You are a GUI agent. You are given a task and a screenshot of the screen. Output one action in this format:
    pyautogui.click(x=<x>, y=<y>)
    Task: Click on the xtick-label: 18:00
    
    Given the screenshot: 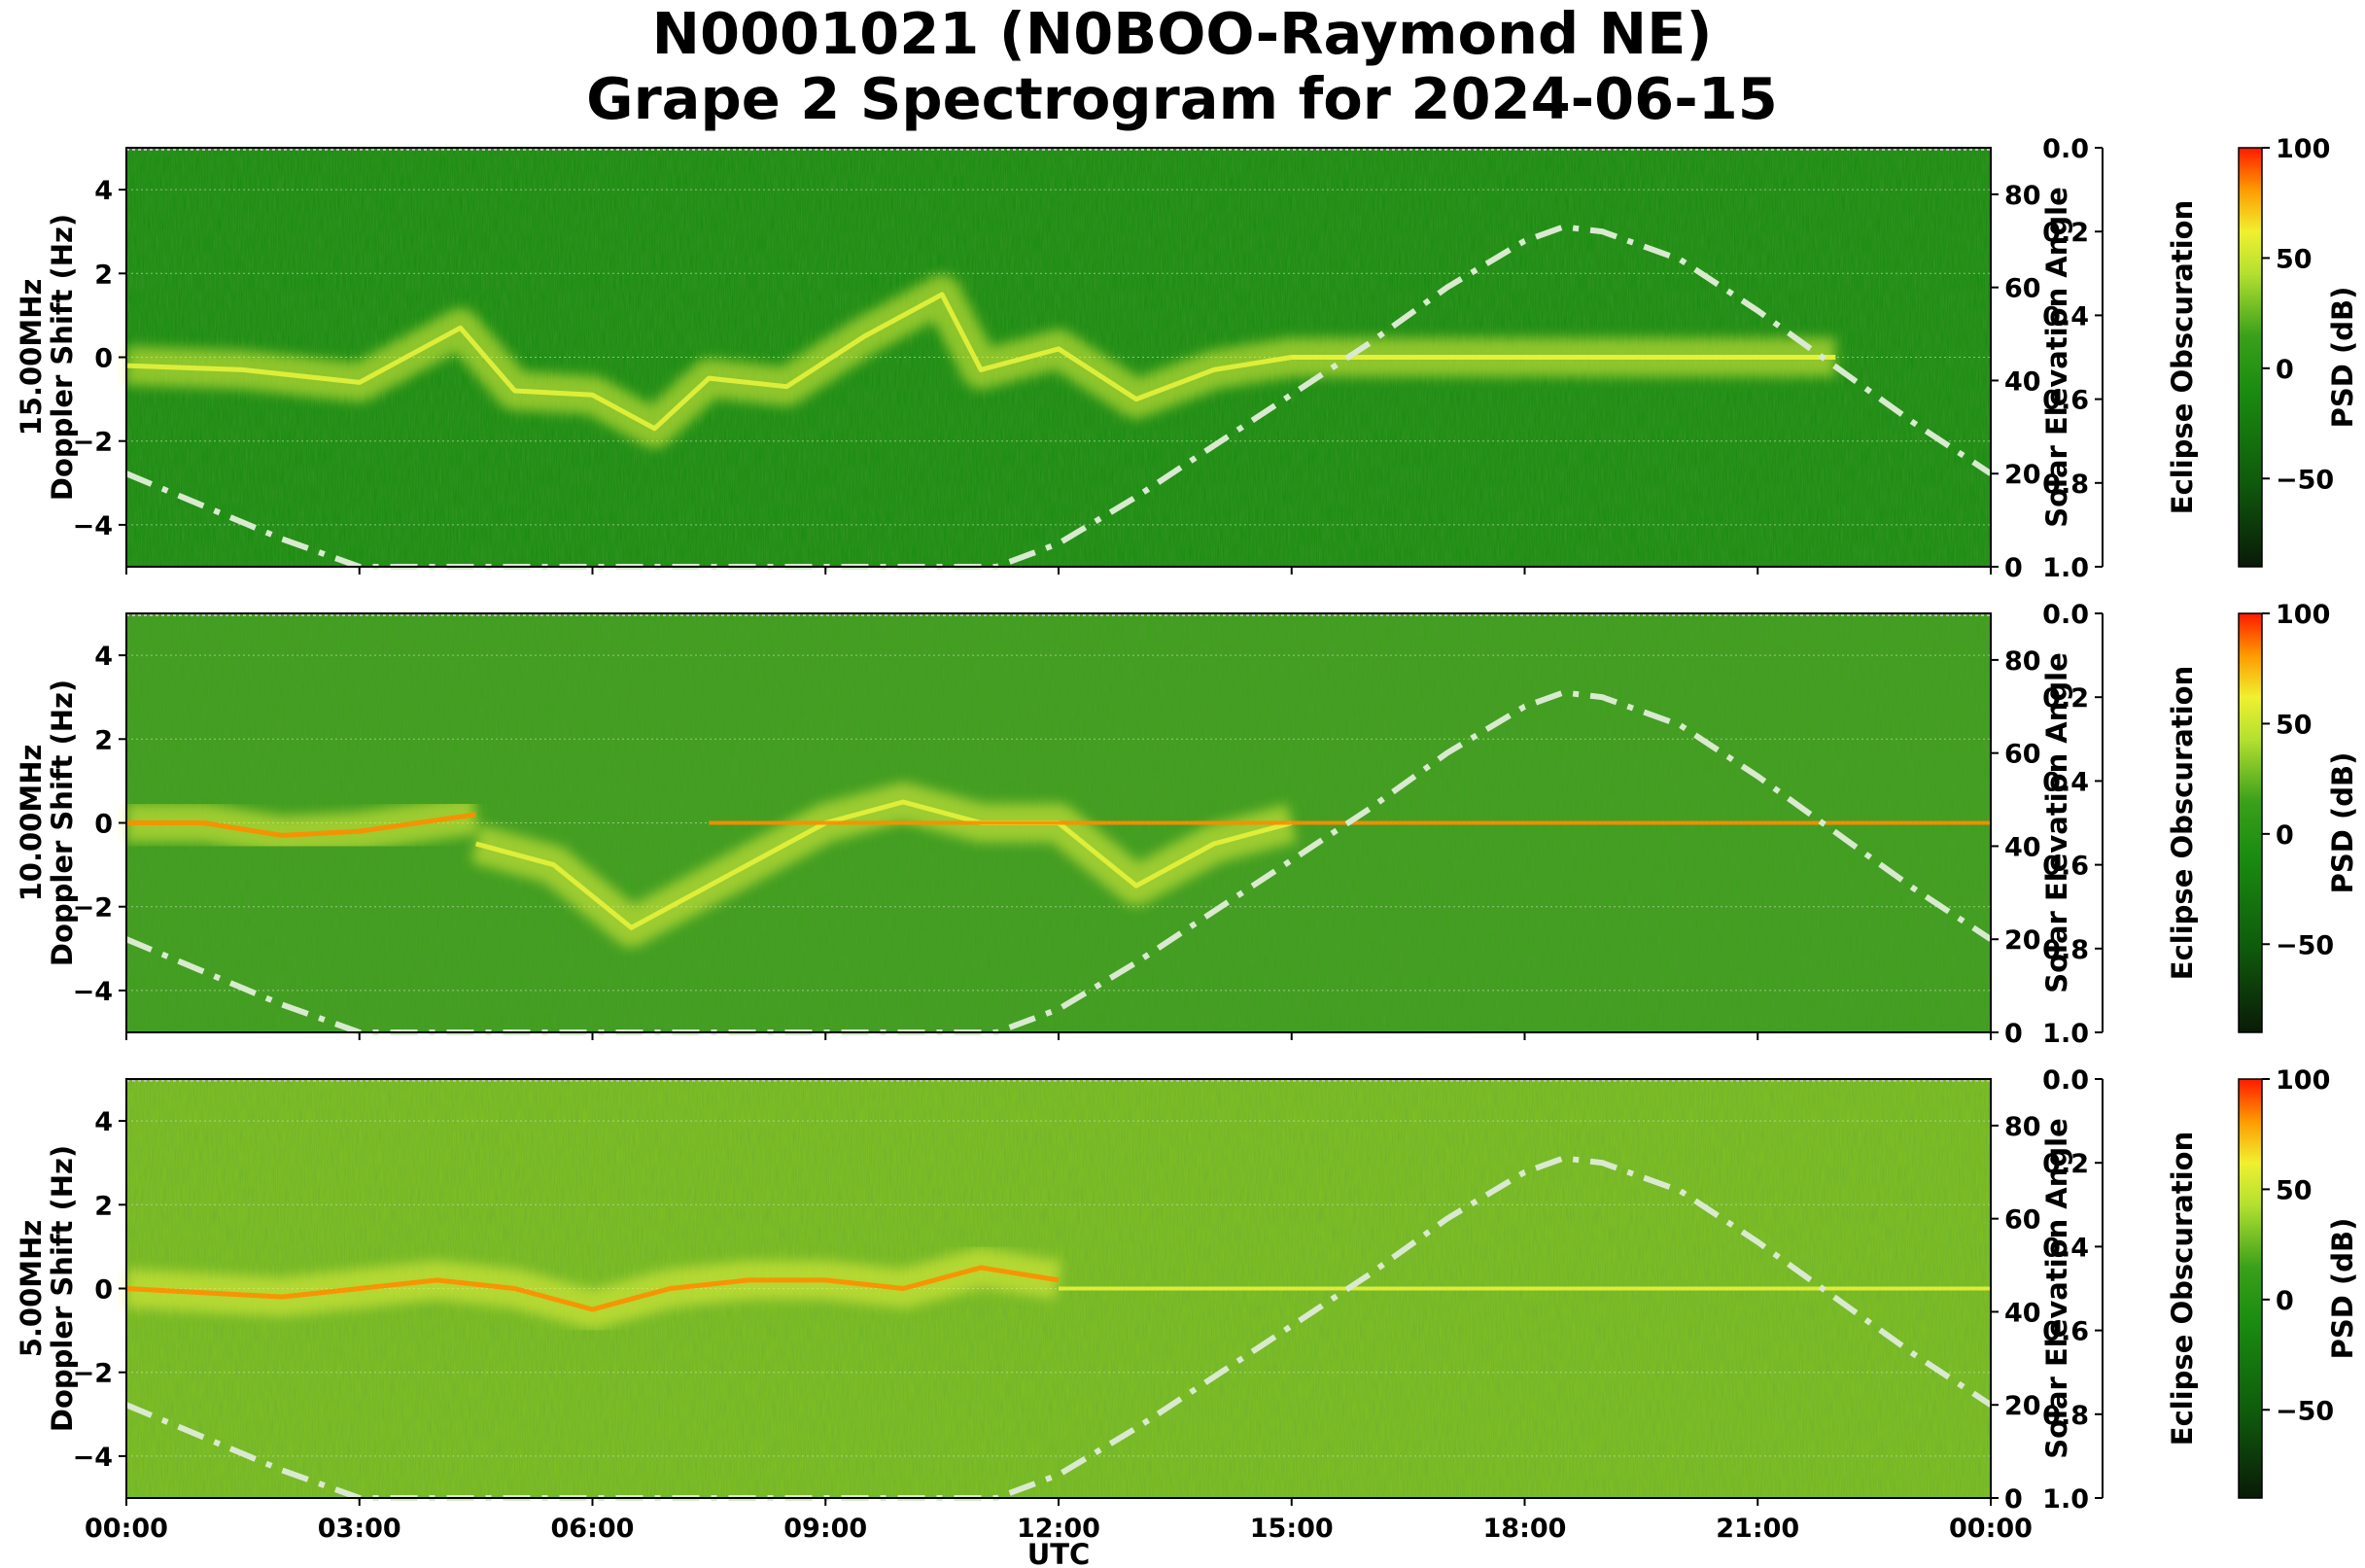 What is the action you would take?
    pyautogui.click(x=1525, y=1529)
    